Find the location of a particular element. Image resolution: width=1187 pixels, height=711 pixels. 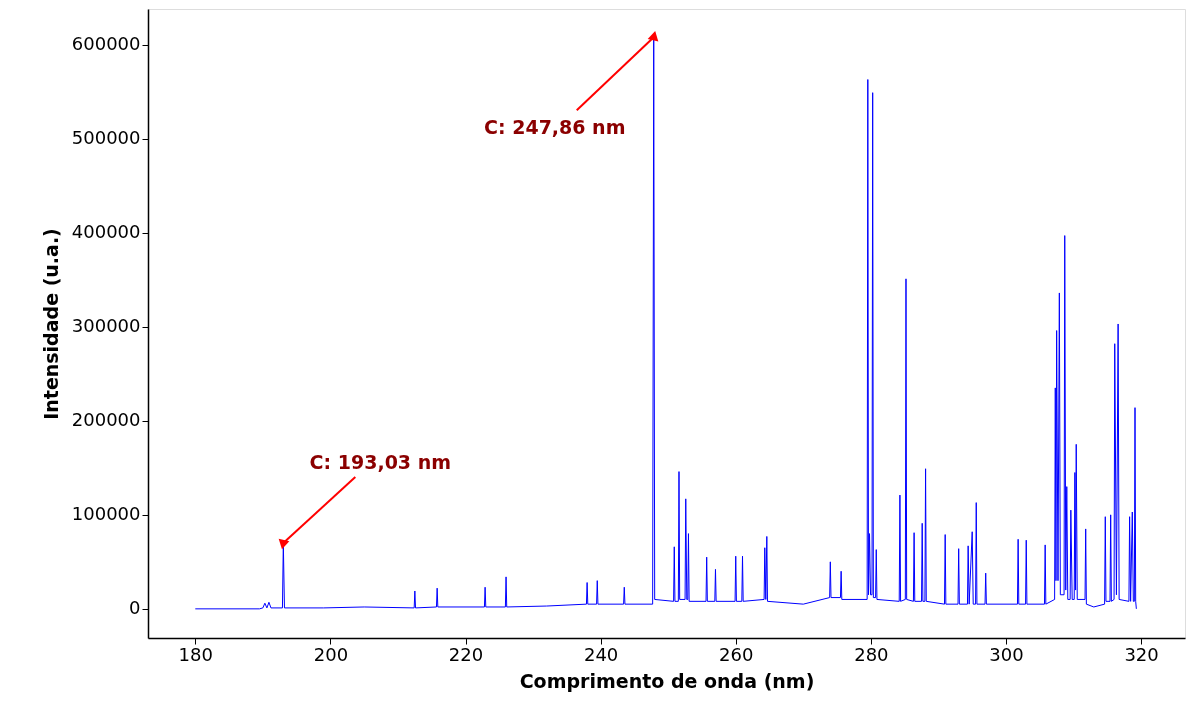

y-tick-label: 0 is located at coordinates (135, 608).